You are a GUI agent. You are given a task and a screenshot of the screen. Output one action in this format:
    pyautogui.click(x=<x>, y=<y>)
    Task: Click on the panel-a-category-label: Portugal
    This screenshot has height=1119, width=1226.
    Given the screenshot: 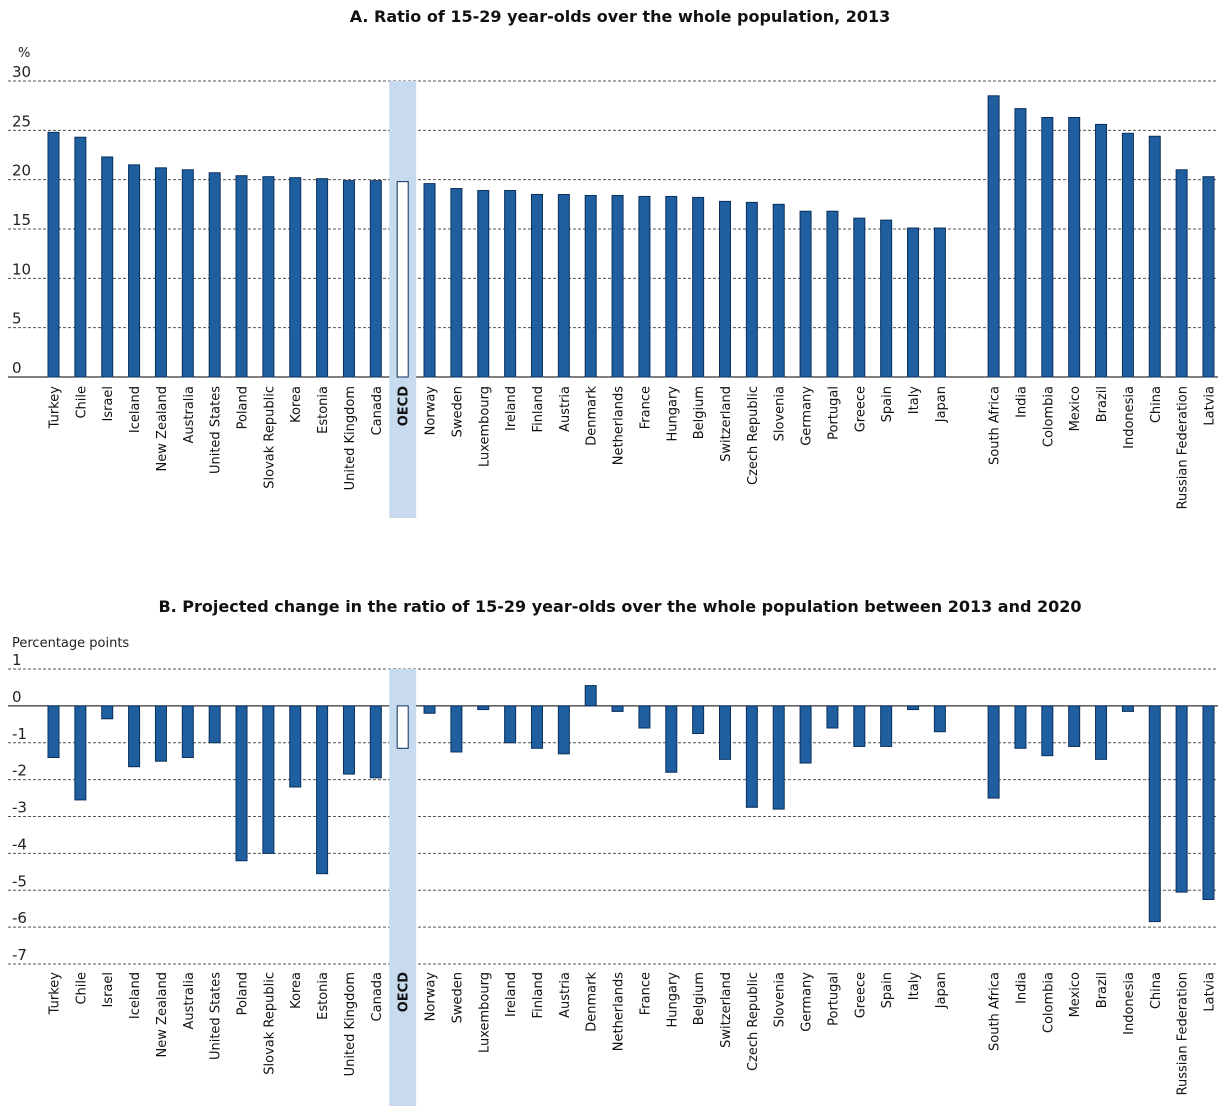 What is the action you would take?
    pyautogui.click(x=833, y=413)
    